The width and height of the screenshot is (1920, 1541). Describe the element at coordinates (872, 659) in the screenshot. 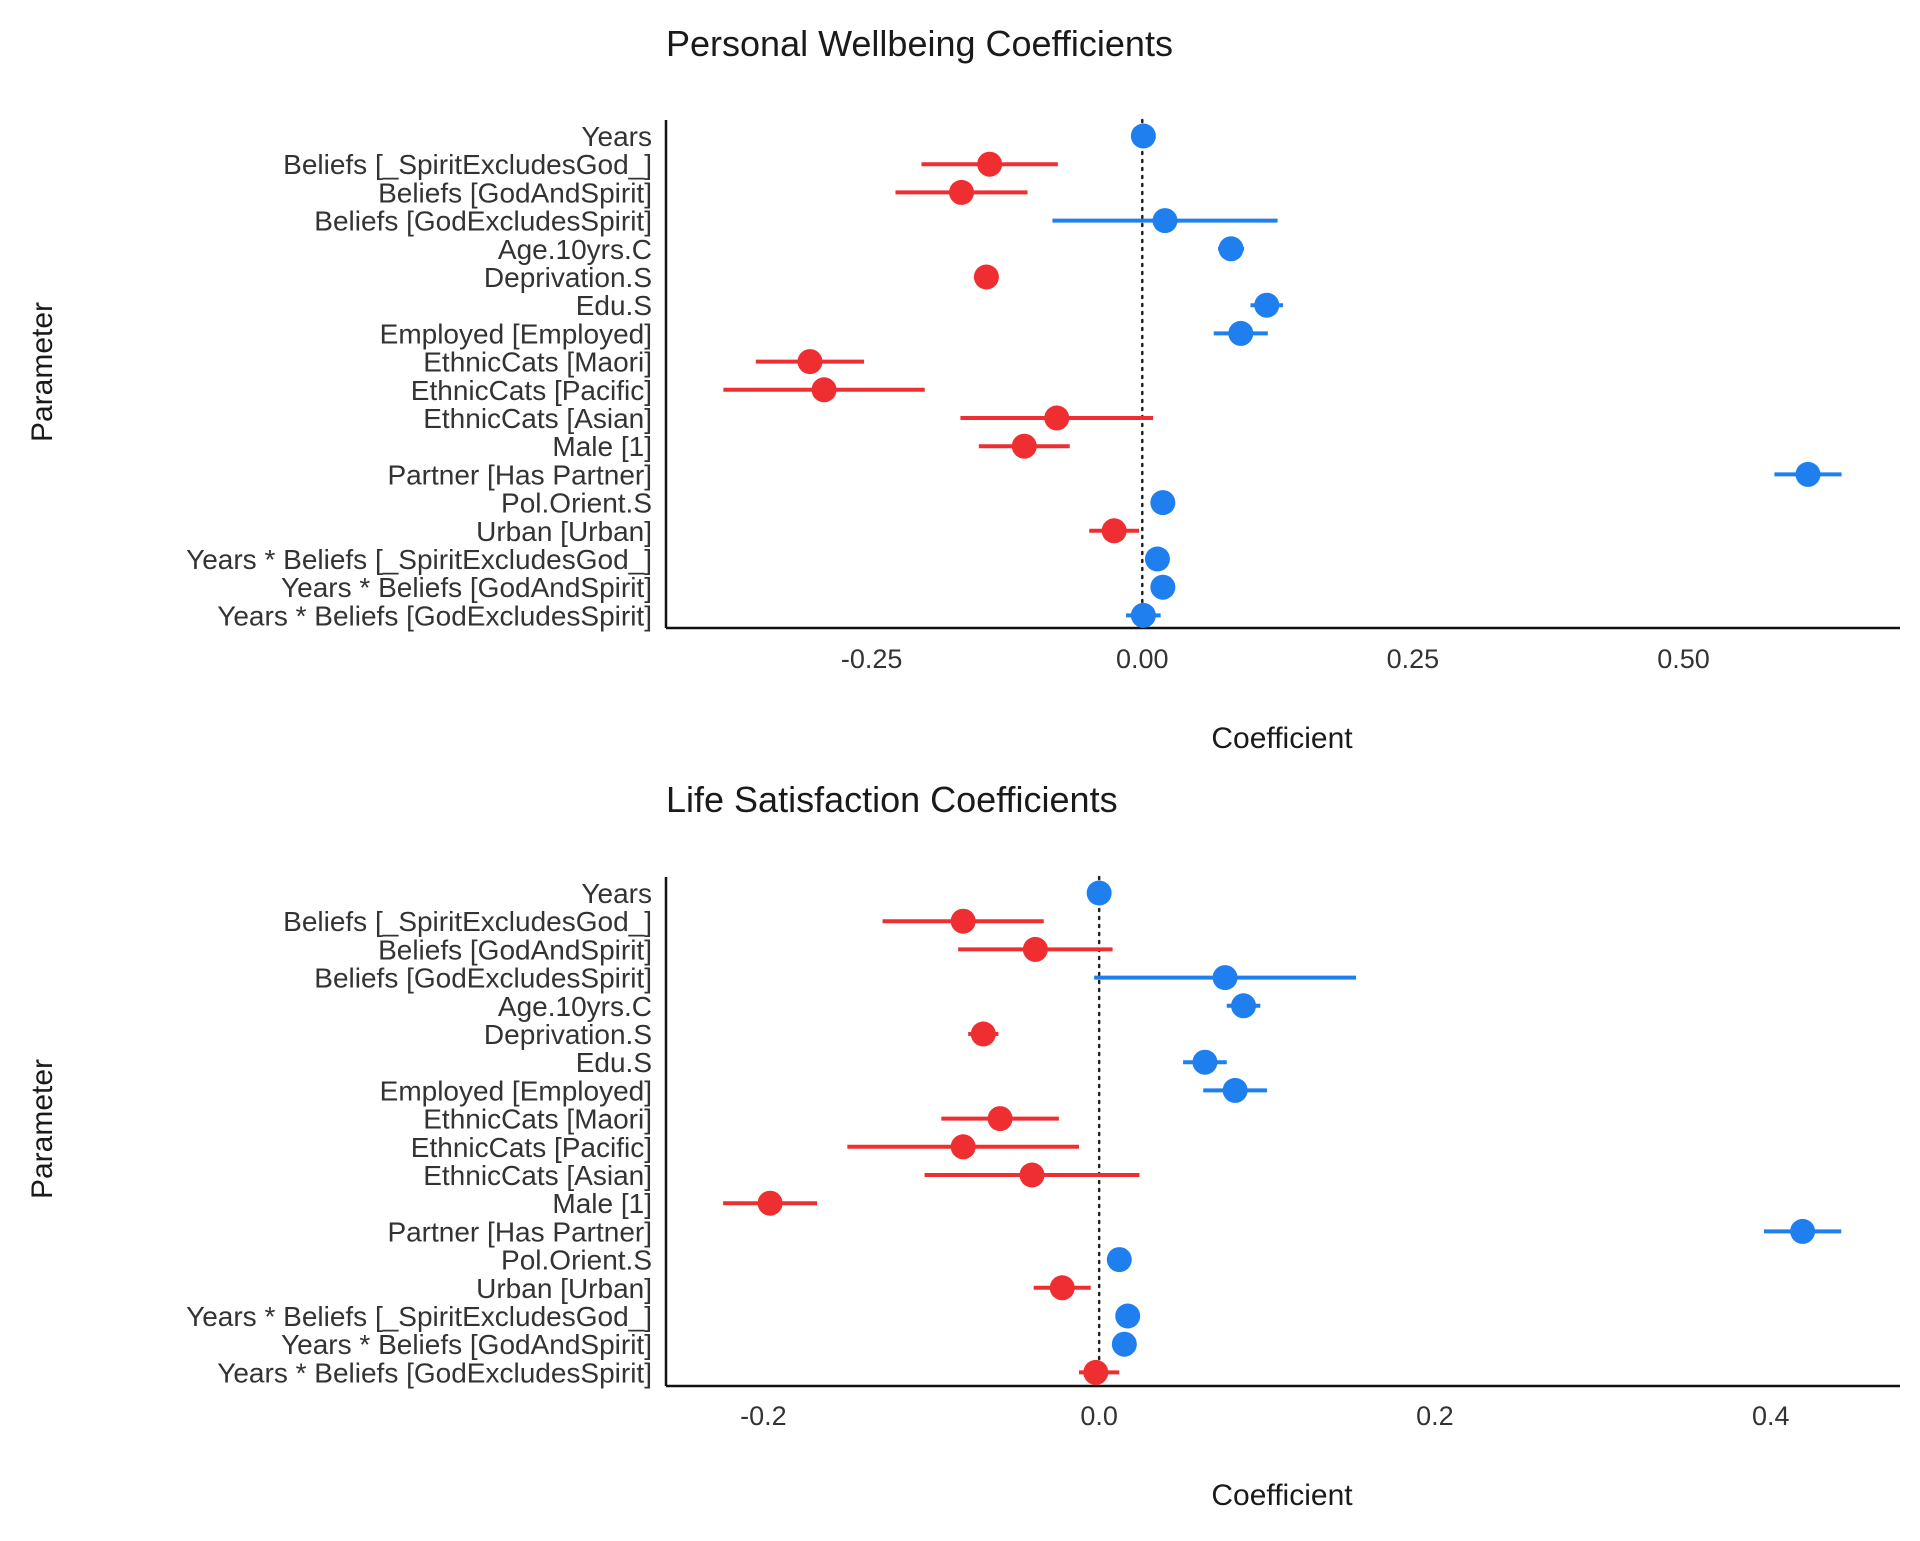

I see `x-tick-label: -0.25` at that location.